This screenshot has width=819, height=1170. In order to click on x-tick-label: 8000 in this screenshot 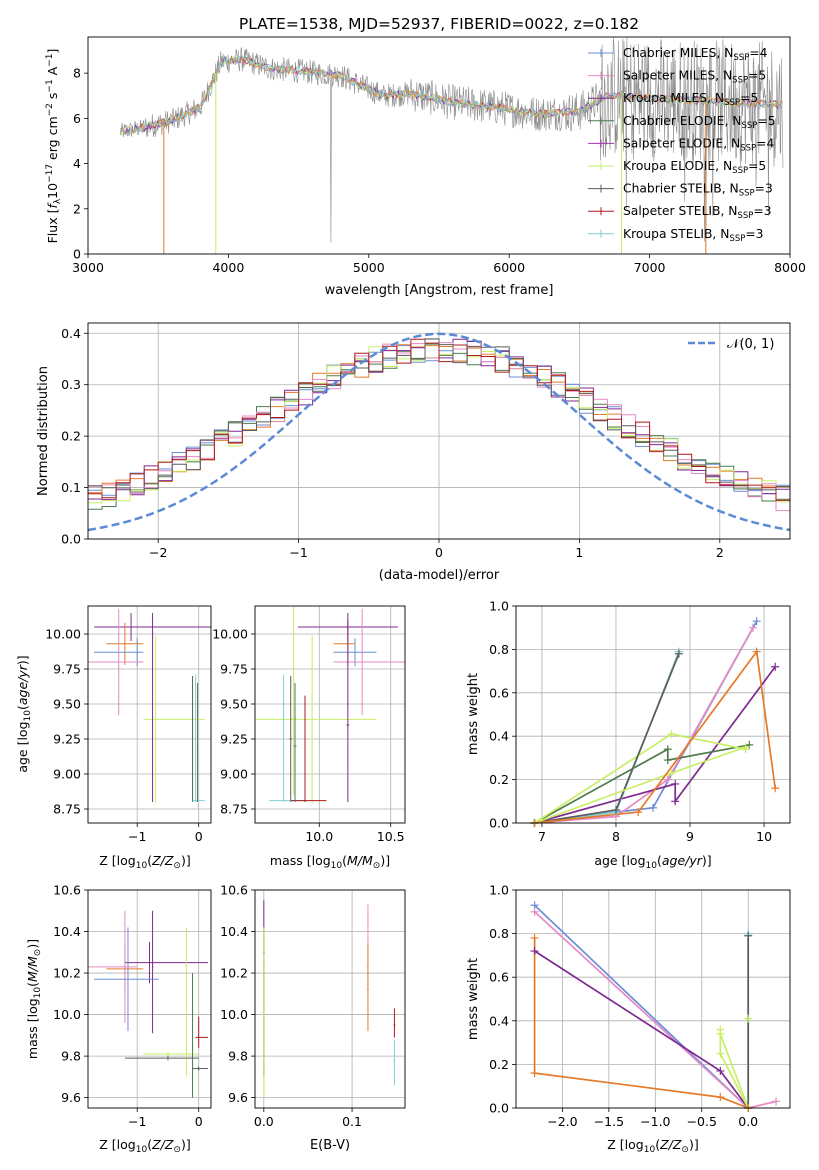, I will do `click(790, 267)`.